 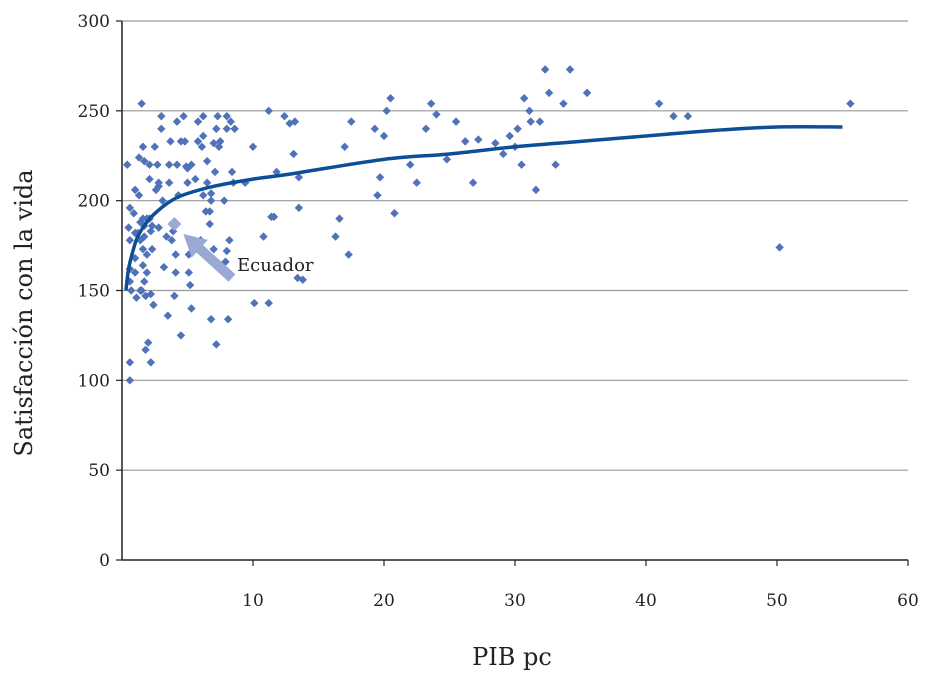 What do you see at coordinates (94, 112) in the screenshot?
I see `y-tick-label: 250` at bounding box center [94, 112].